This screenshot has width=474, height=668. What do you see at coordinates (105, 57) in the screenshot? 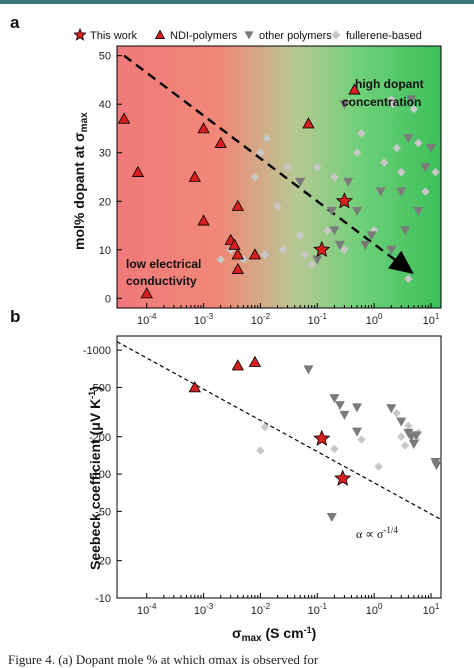
I see `a-y-tick-label: 50` at bounding box center [105, 57].